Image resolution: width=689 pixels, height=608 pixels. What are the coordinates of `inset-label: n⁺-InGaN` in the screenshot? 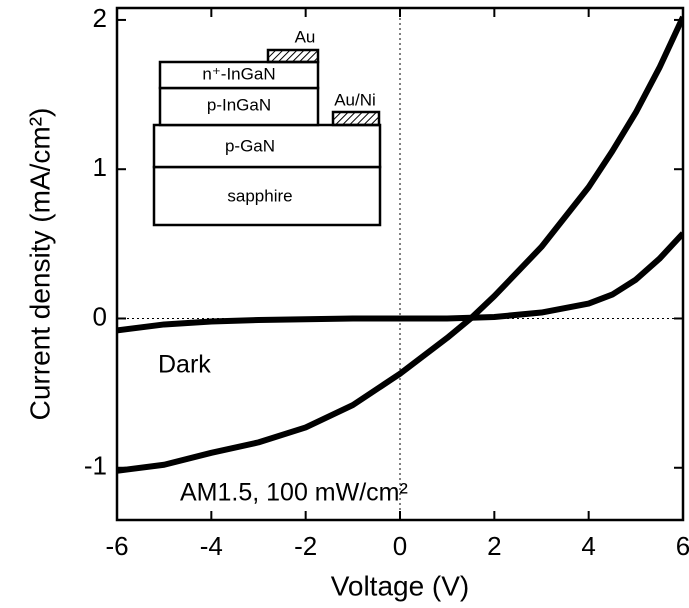 It's located at (238, 73).